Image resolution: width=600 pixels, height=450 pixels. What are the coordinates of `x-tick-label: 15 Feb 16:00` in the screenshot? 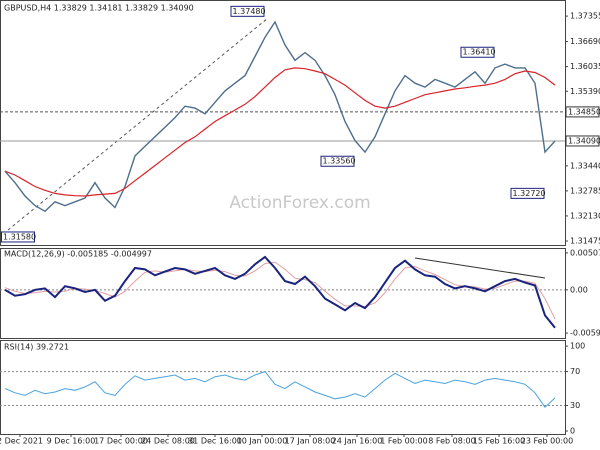 It's located at (499, 441).